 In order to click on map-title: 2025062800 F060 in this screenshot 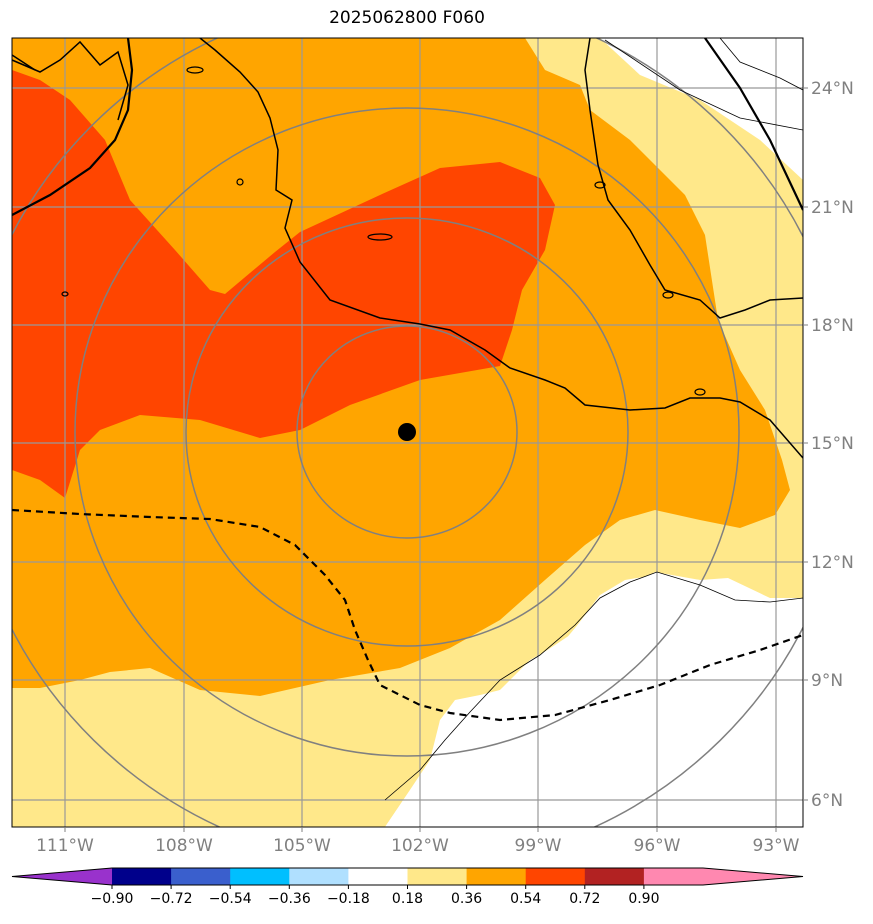, I will do `click(407, 18)`.